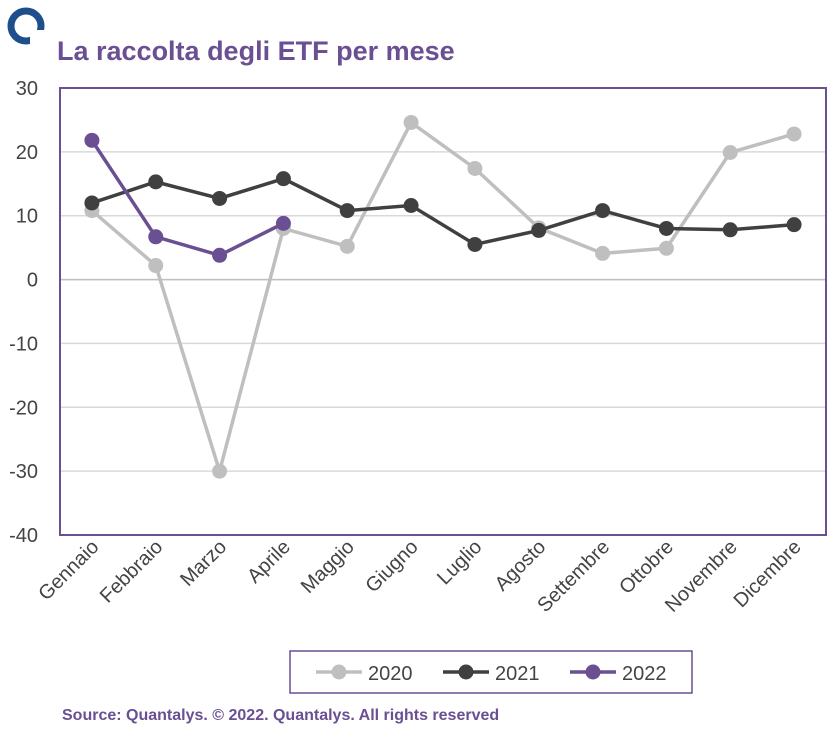 Image resolution: width=835 pixels, height=737 pixels. Describe the element at coordinates (443, 211) in the screenshot. I see `series-line-2021` at that location.